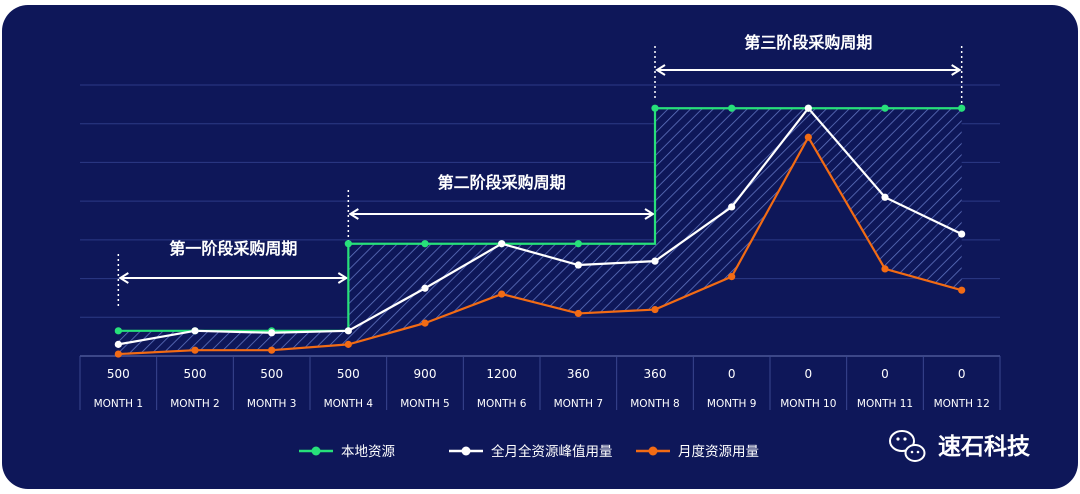 The height and width of the screenshot is (494, 1080). What do you see at coordinates (552, 451) in the screenshot?
I see `legend-label: 全月全资源峰值用量` at bounding box center [552, 451].